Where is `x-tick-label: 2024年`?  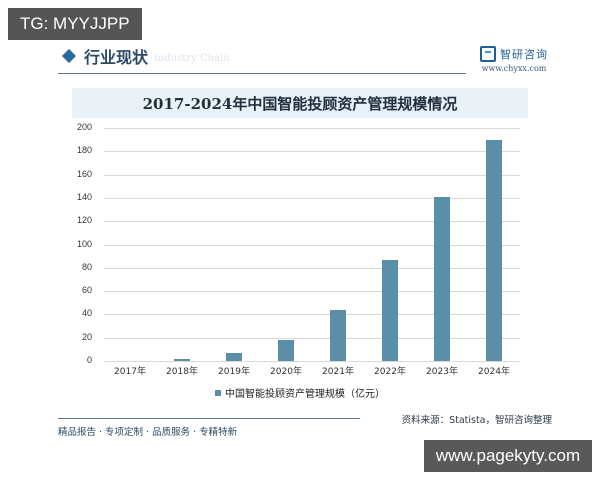 x-tick-label: 2024年 is located at coordinates (494, 372).